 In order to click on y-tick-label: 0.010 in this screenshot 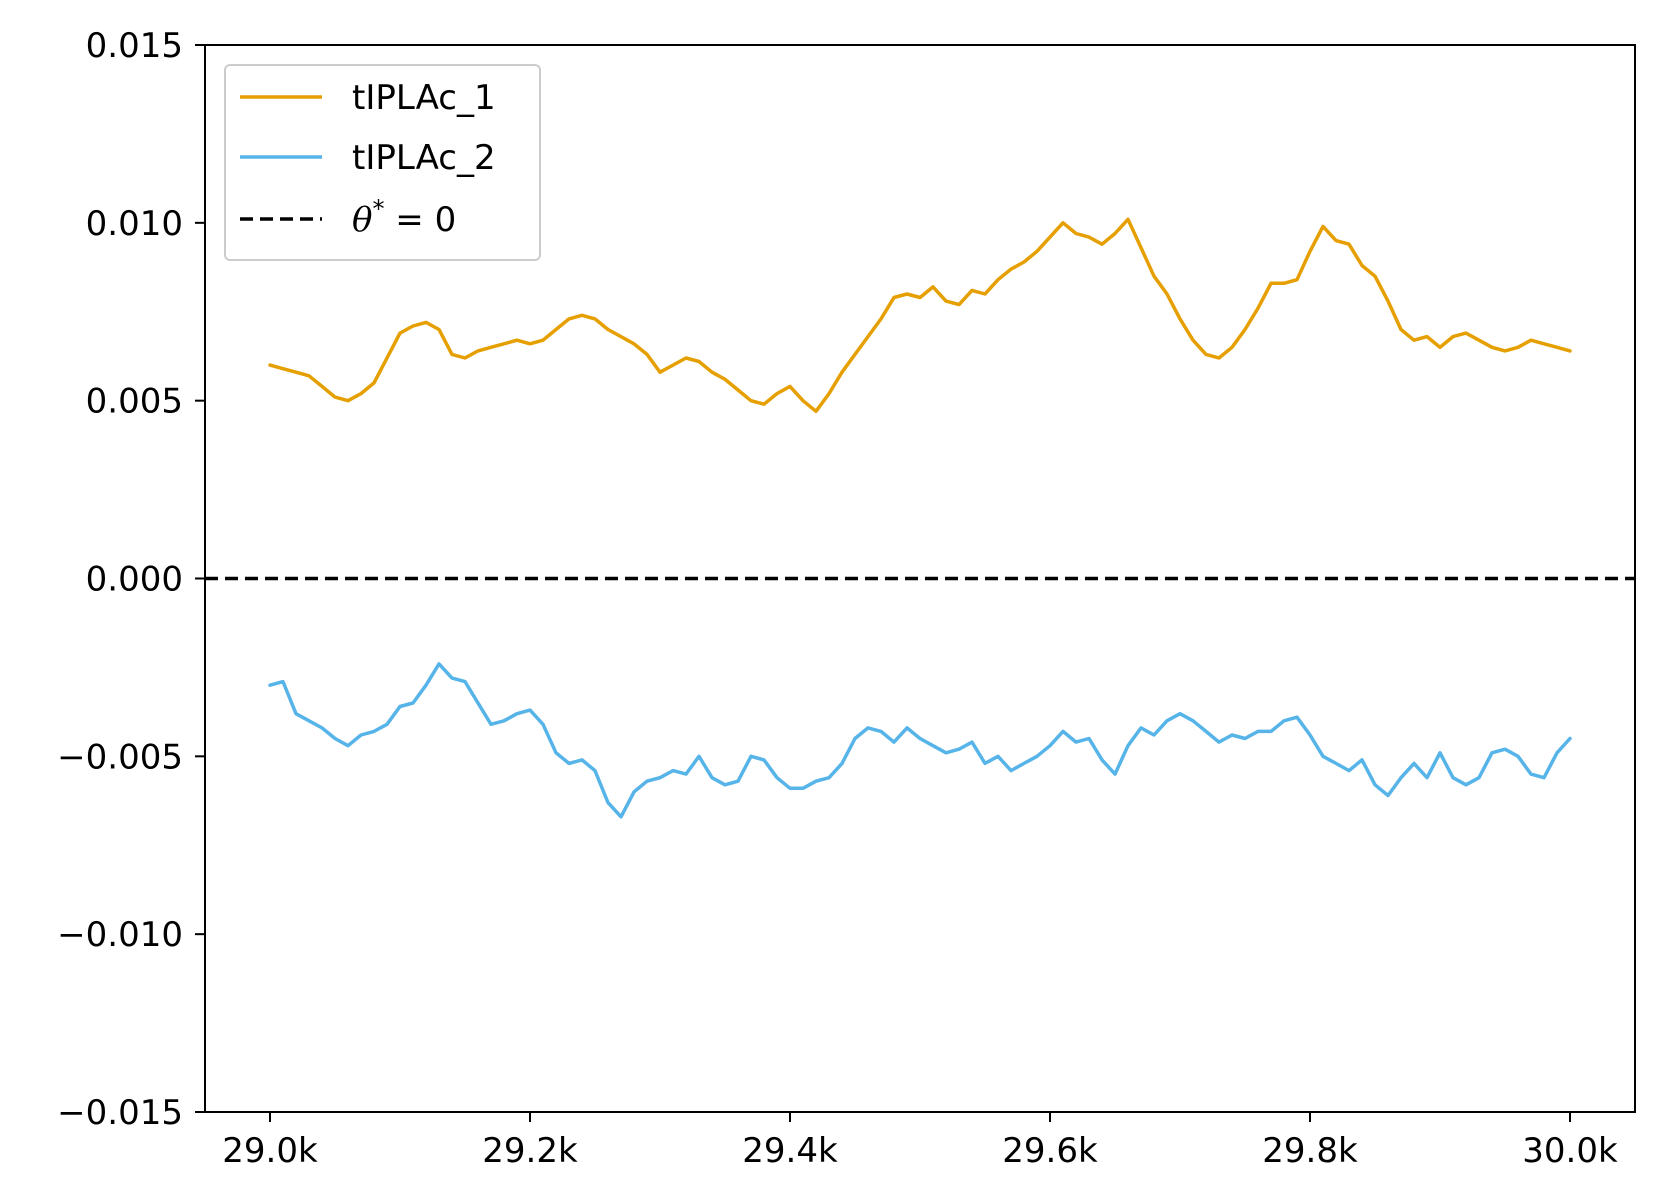, I will do `click(134, 224)`.